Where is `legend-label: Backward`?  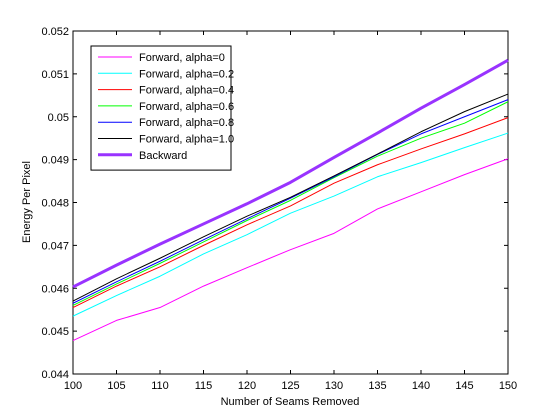
legend-label: Backward is located at coordinates (163, 156).